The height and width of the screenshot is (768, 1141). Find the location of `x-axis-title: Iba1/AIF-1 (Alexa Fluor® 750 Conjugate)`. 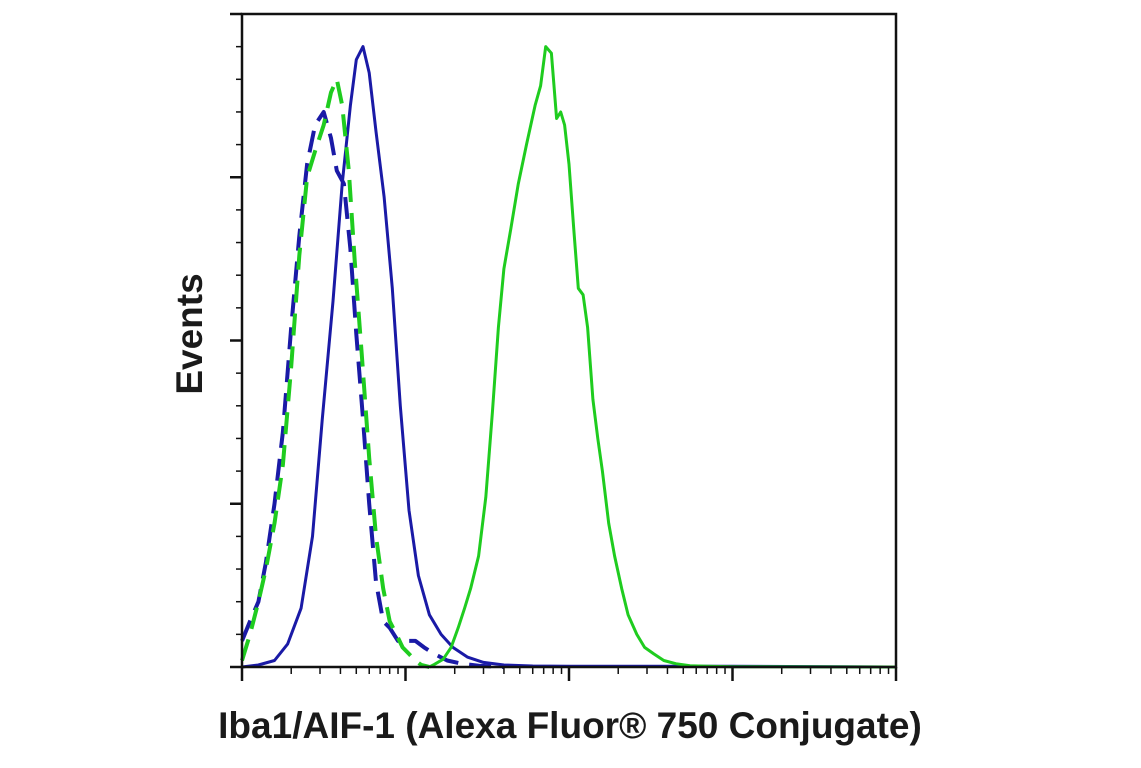

x-axis-title: Iba1/AIF-1 (Alexa Fluor® 750 Conjugate) is located at coordinates (570, 725).